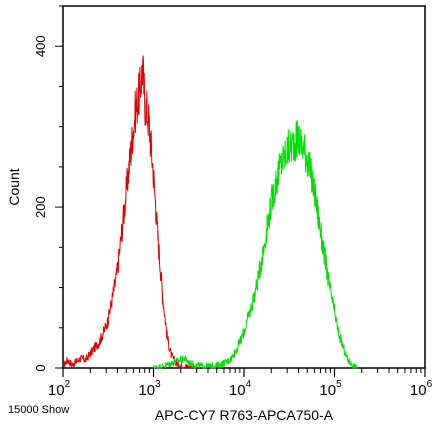 The height and width of the screenshot is (426, 438). What do you see at coordinates (40, 46) in the screenshot?
I see `y-tick-label: 400` at bounding box center [40, 46].